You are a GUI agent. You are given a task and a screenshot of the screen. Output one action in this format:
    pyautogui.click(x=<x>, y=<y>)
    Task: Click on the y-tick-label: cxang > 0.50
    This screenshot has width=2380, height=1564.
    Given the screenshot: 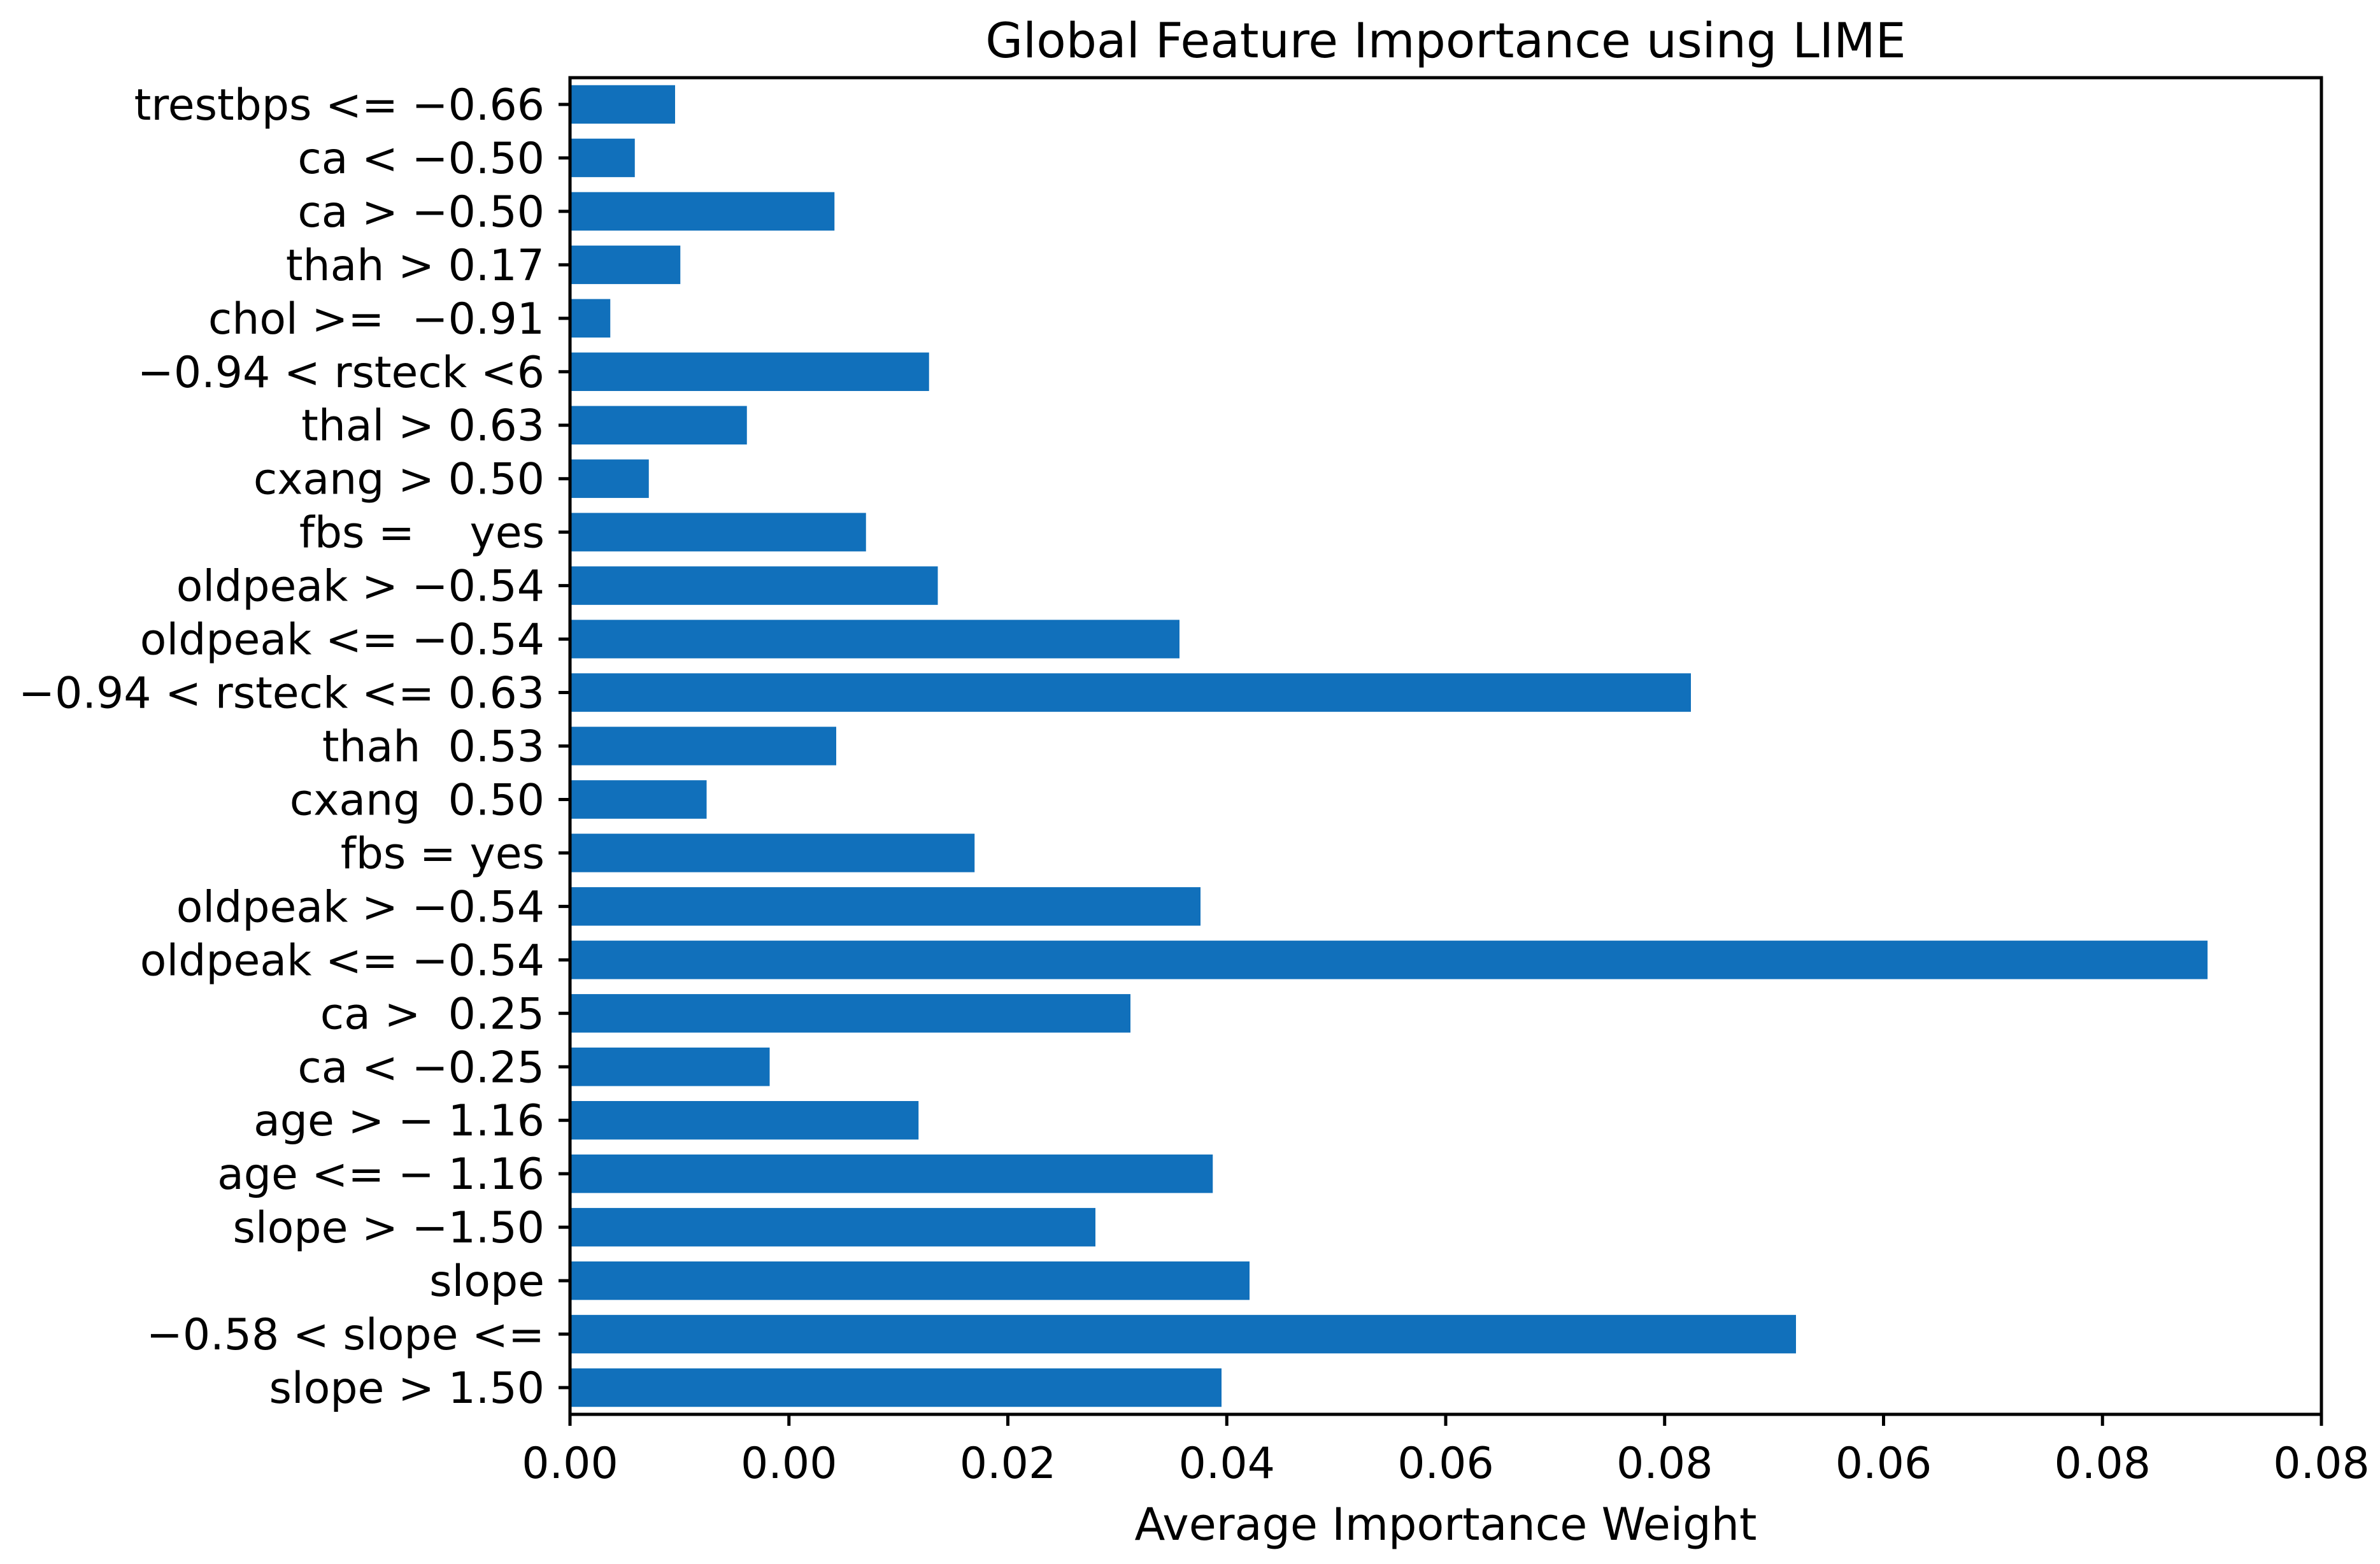 What is the action you would take?
    pyautogui.click(x=399, y=480)
    